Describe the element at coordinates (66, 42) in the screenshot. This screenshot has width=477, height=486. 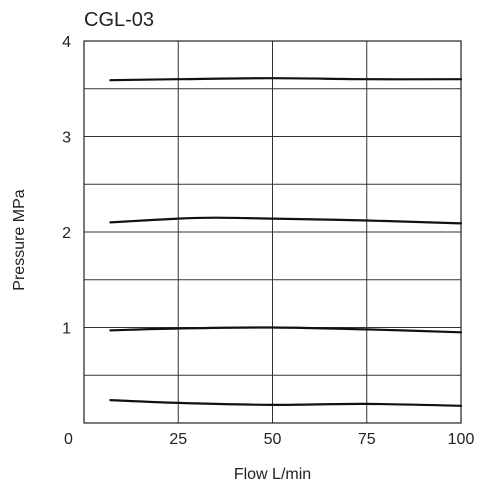
I see `y-tick-label: 4` at that location.